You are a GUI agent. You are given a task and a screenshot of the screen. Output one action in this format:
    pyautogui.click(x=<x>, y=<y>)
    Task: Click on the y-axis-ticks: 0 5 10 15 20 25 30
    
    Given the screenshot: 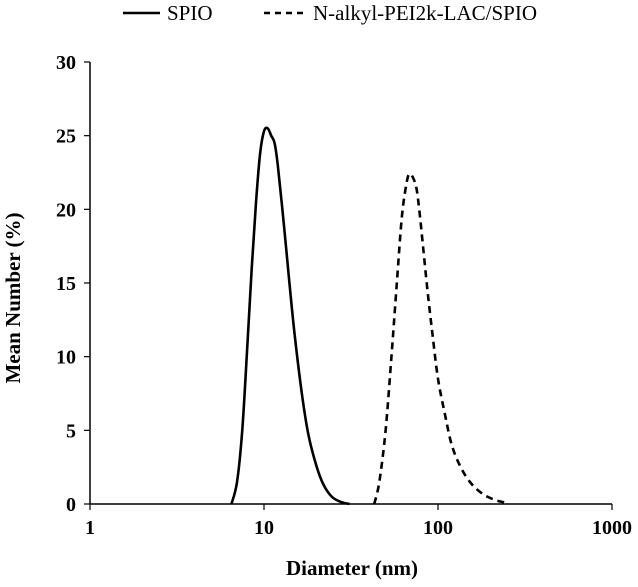 What is the action you would take?
    pyautogui.click(x=73, y=284)
    